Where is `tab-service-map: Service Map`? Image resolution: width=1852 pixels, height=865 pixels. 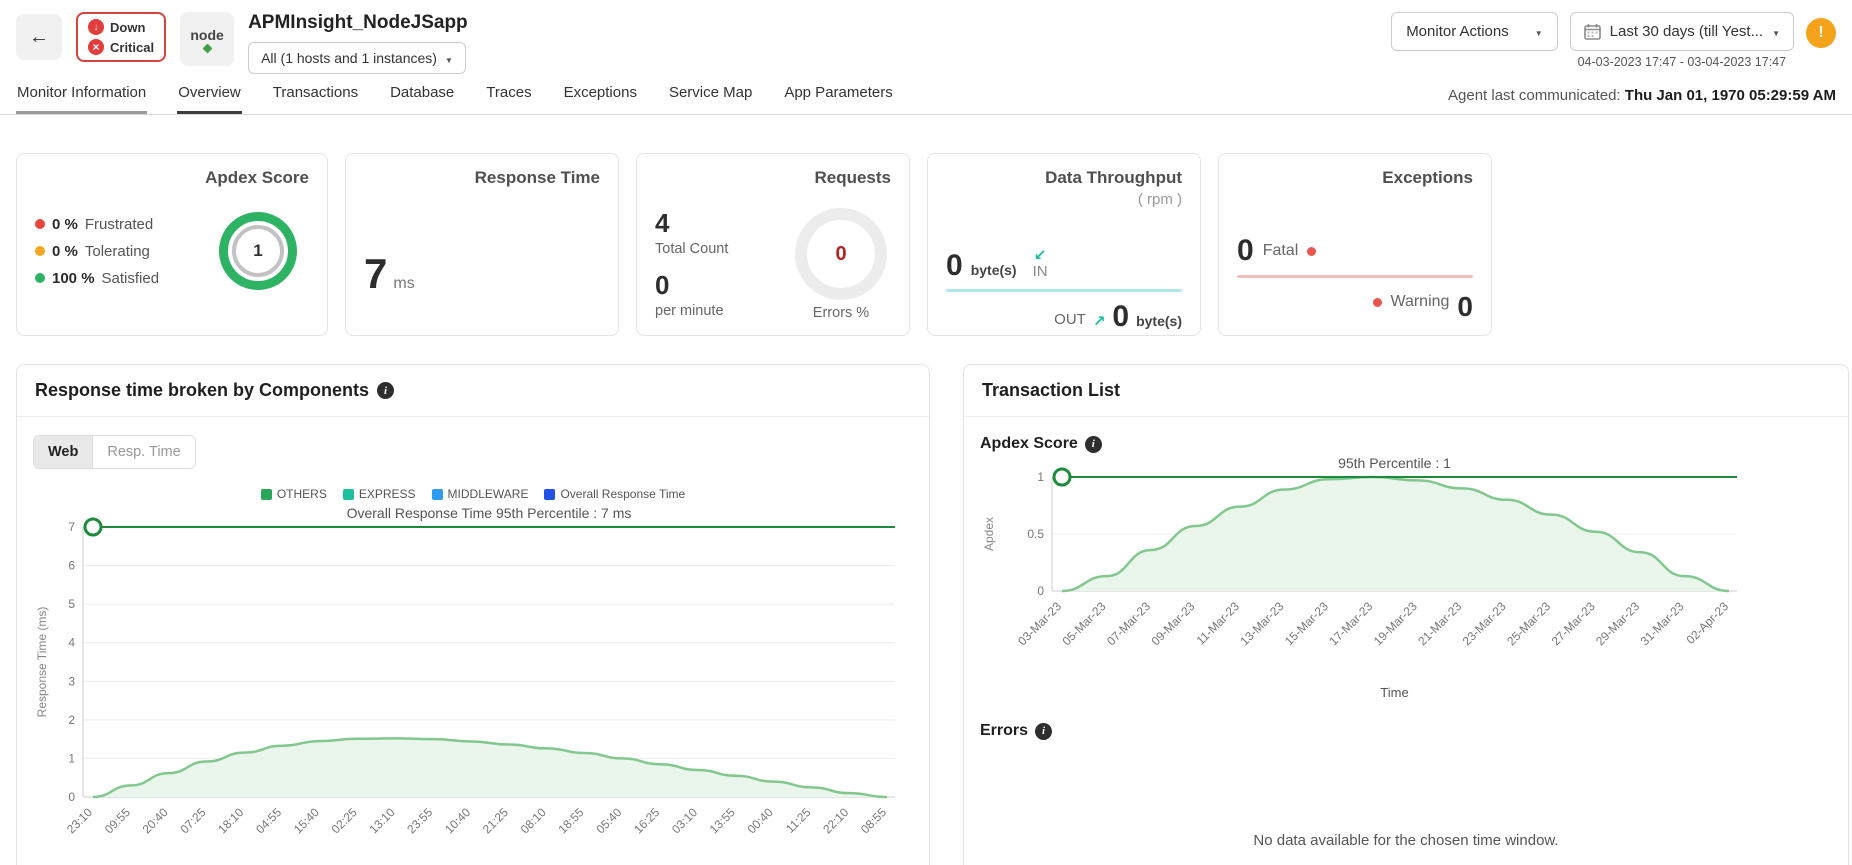
tab-service-map: Service Map is located at coordinates (710, 92).